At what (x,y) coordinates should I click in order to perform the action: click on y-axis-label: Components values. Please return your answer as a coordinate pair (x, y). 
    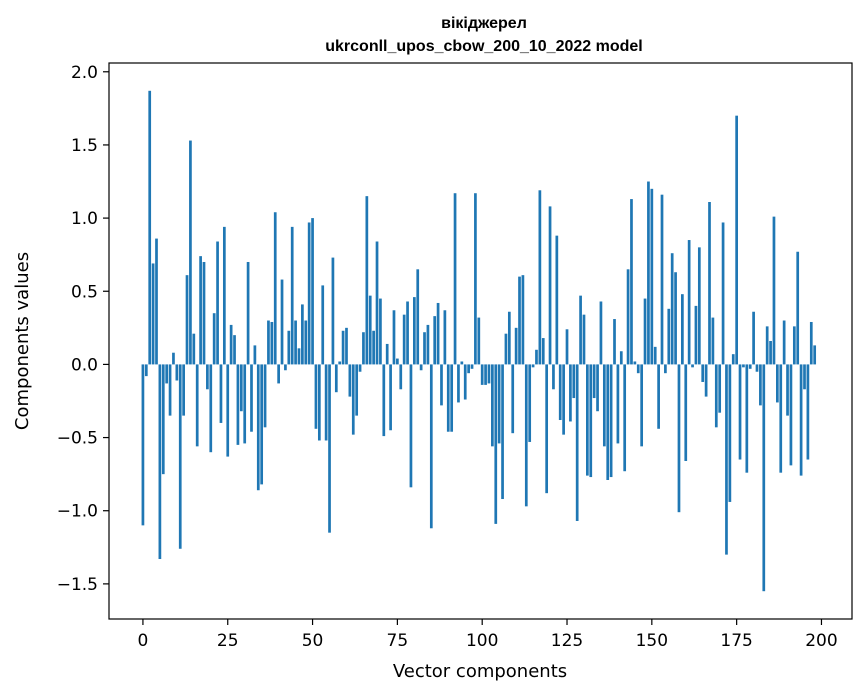
    Looking at the image, I should click on (22, 341).